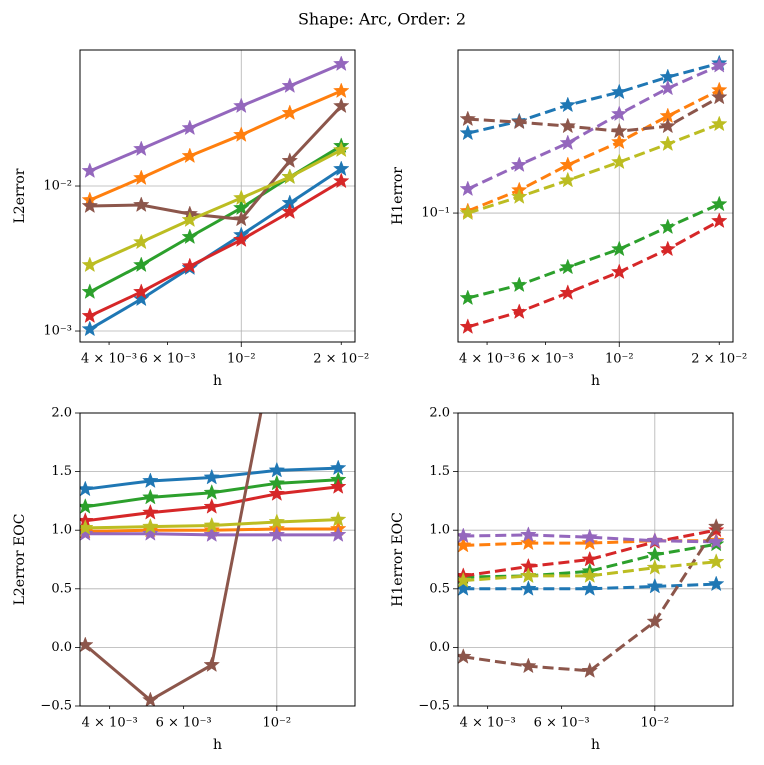 The width and height of the screenshot is (764, 765). What do you see at coordinates (57, 186) in the screenshot?
I see `y-tick-label: 10⁻²` at bounding box center [57, 186].